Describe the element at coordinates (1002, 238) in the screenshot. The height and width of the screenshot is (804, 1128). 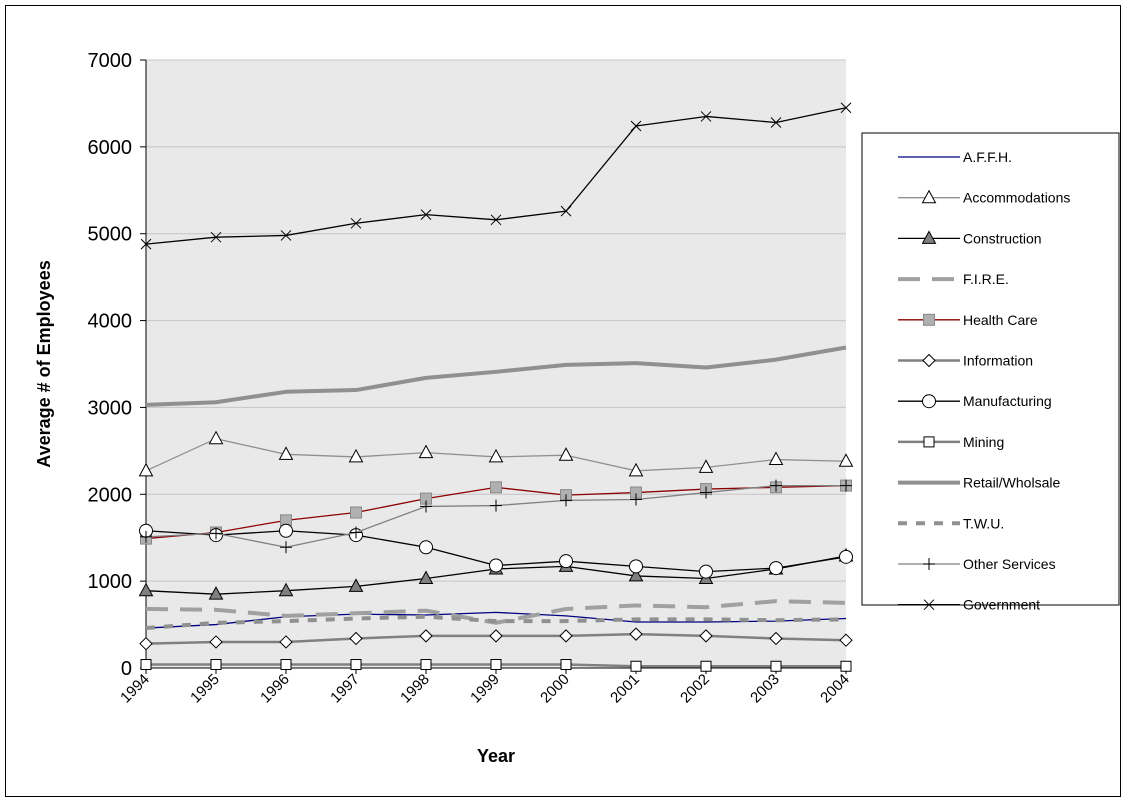
I see `legend-label: Construction` at that location.